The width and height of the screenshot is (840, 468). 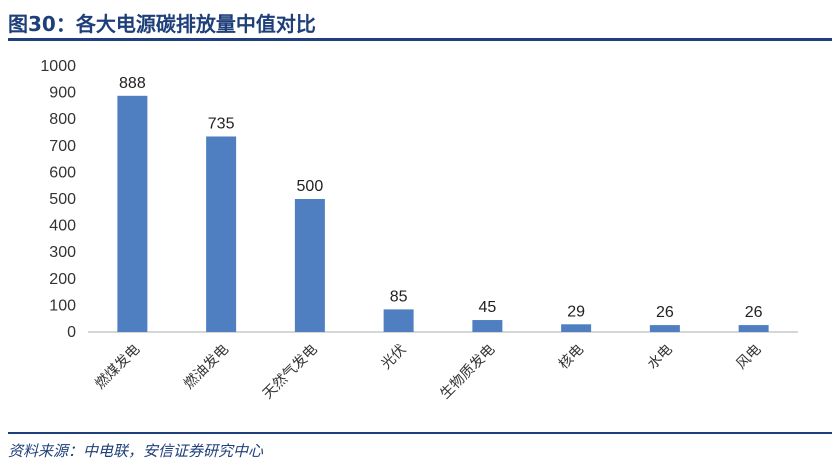 I want to click on data-label: 45, so click(x=487, y=307).